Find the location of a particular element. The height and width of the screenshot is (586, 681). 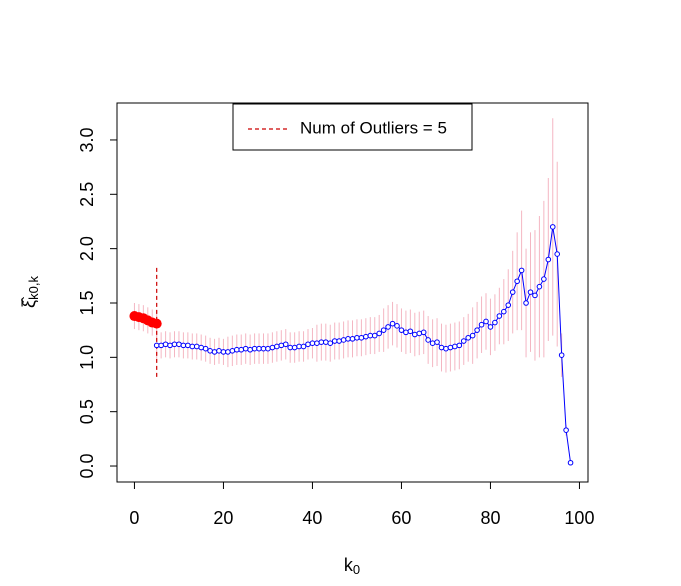

y-tick-label: 1.0 is located at coordinates (87, 357).